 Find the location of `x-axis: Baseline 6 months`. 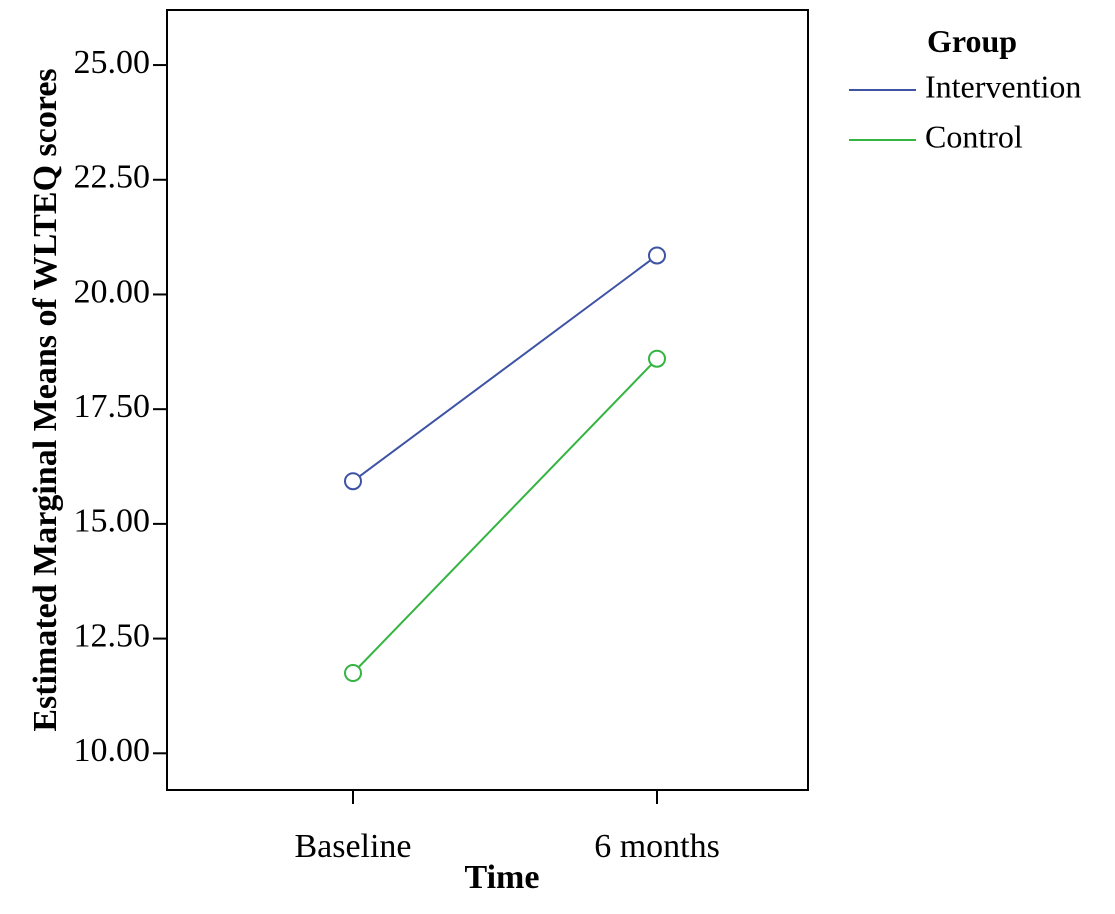

x-axis: Baseline 6 months is located at coordinates (507, 827).